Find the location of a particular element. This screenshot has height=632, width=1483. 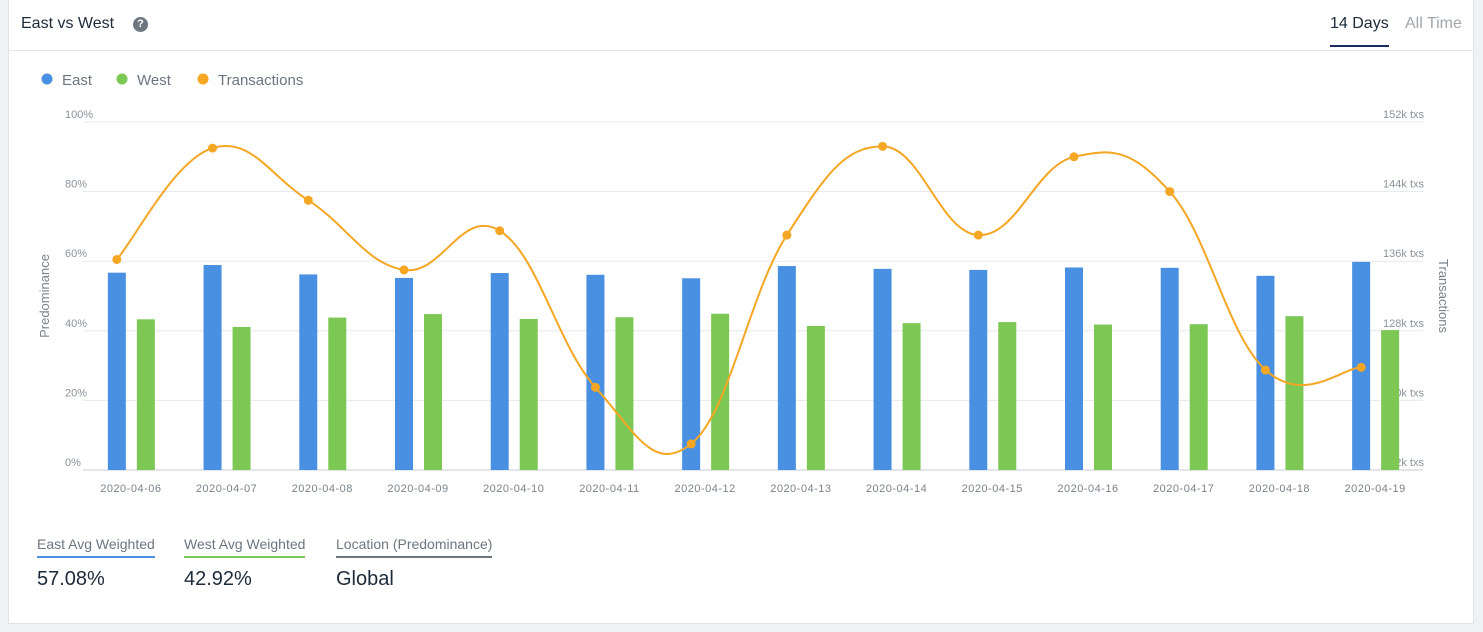

y-tick-right: 144k txs is located at coordinates (1403, 185).